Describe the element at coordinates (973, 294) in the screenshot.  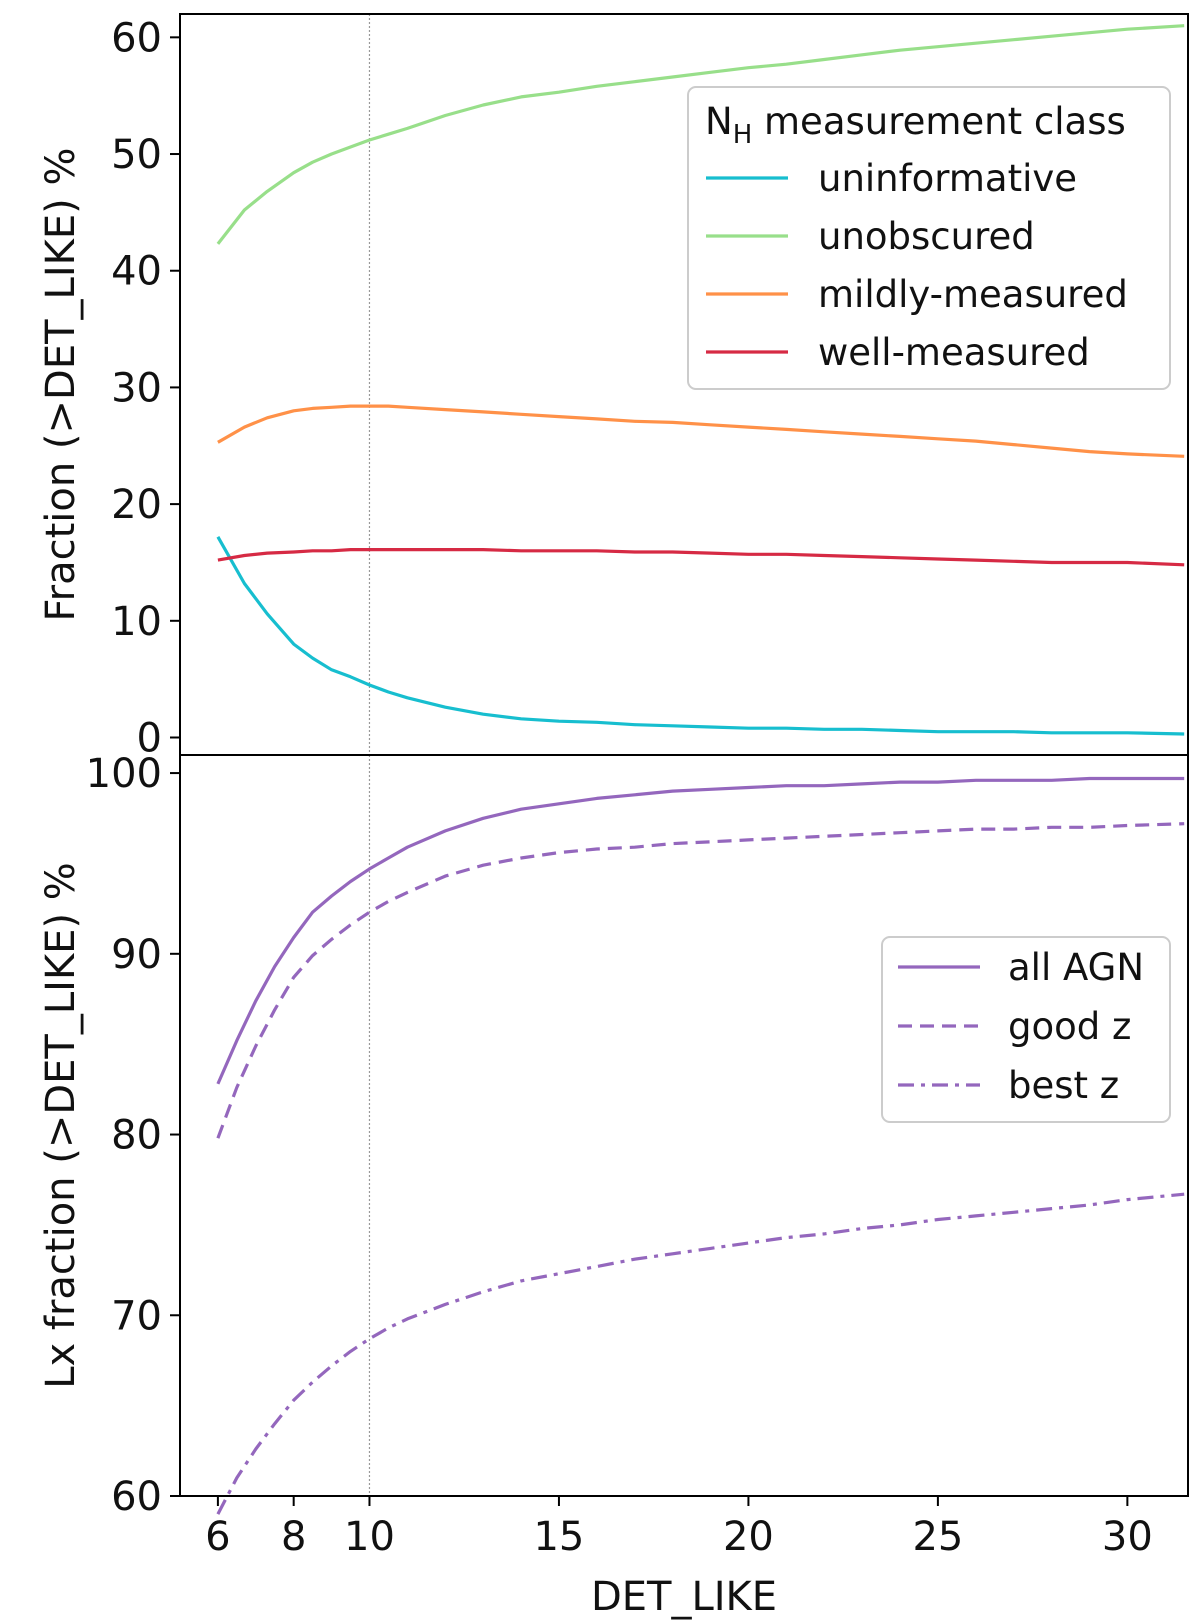
I see `top-legend-label-mildly-measured: mildly-measured` at that location.